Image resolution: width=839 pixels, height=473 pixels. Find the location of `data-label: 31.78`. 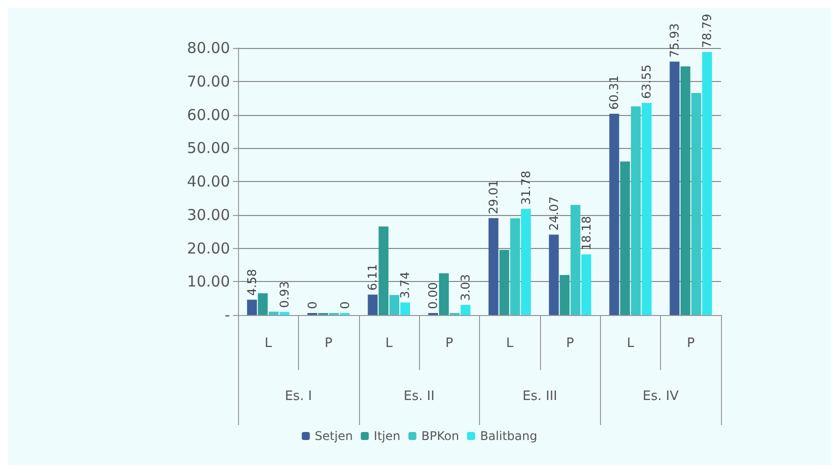

data-label: 31.78 is located at coordinates (525, 187).